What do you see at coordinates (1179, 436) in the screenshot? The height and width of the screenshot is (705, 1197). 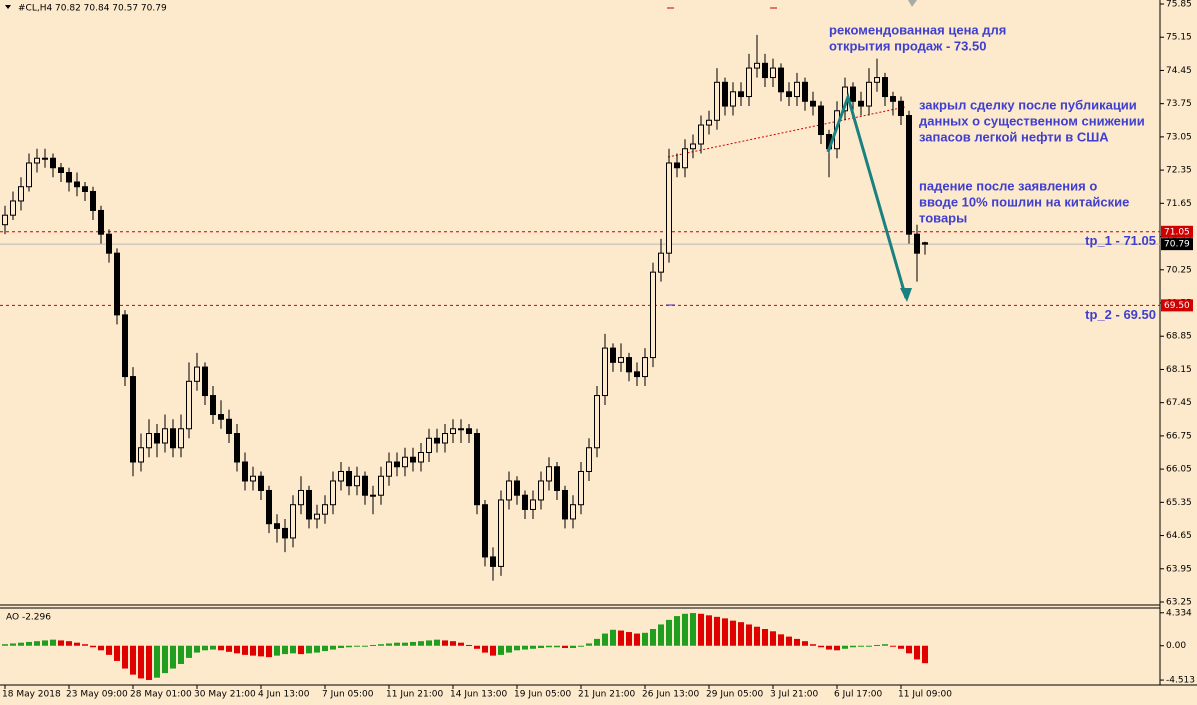 I see `y-tick-label: 66.75` at bounding box center [1179, 436].